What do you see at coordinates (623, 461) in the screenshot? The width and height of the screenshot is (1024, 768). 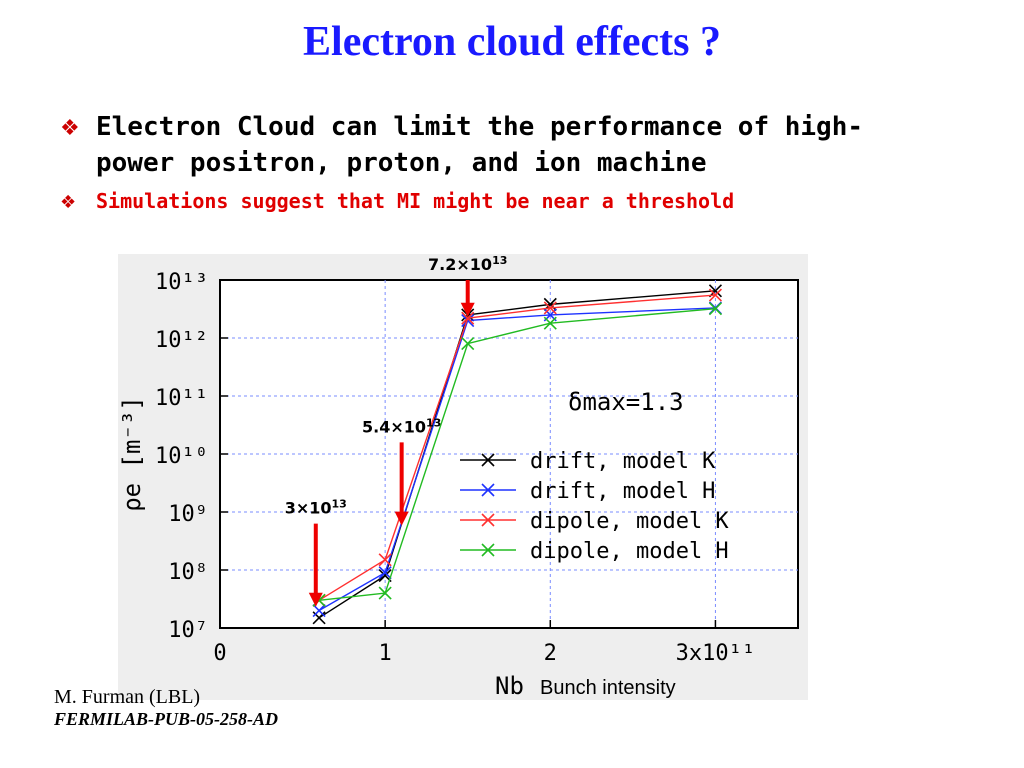 I see `legend-label-1: drift, model K` at bounding box center [623, 461].